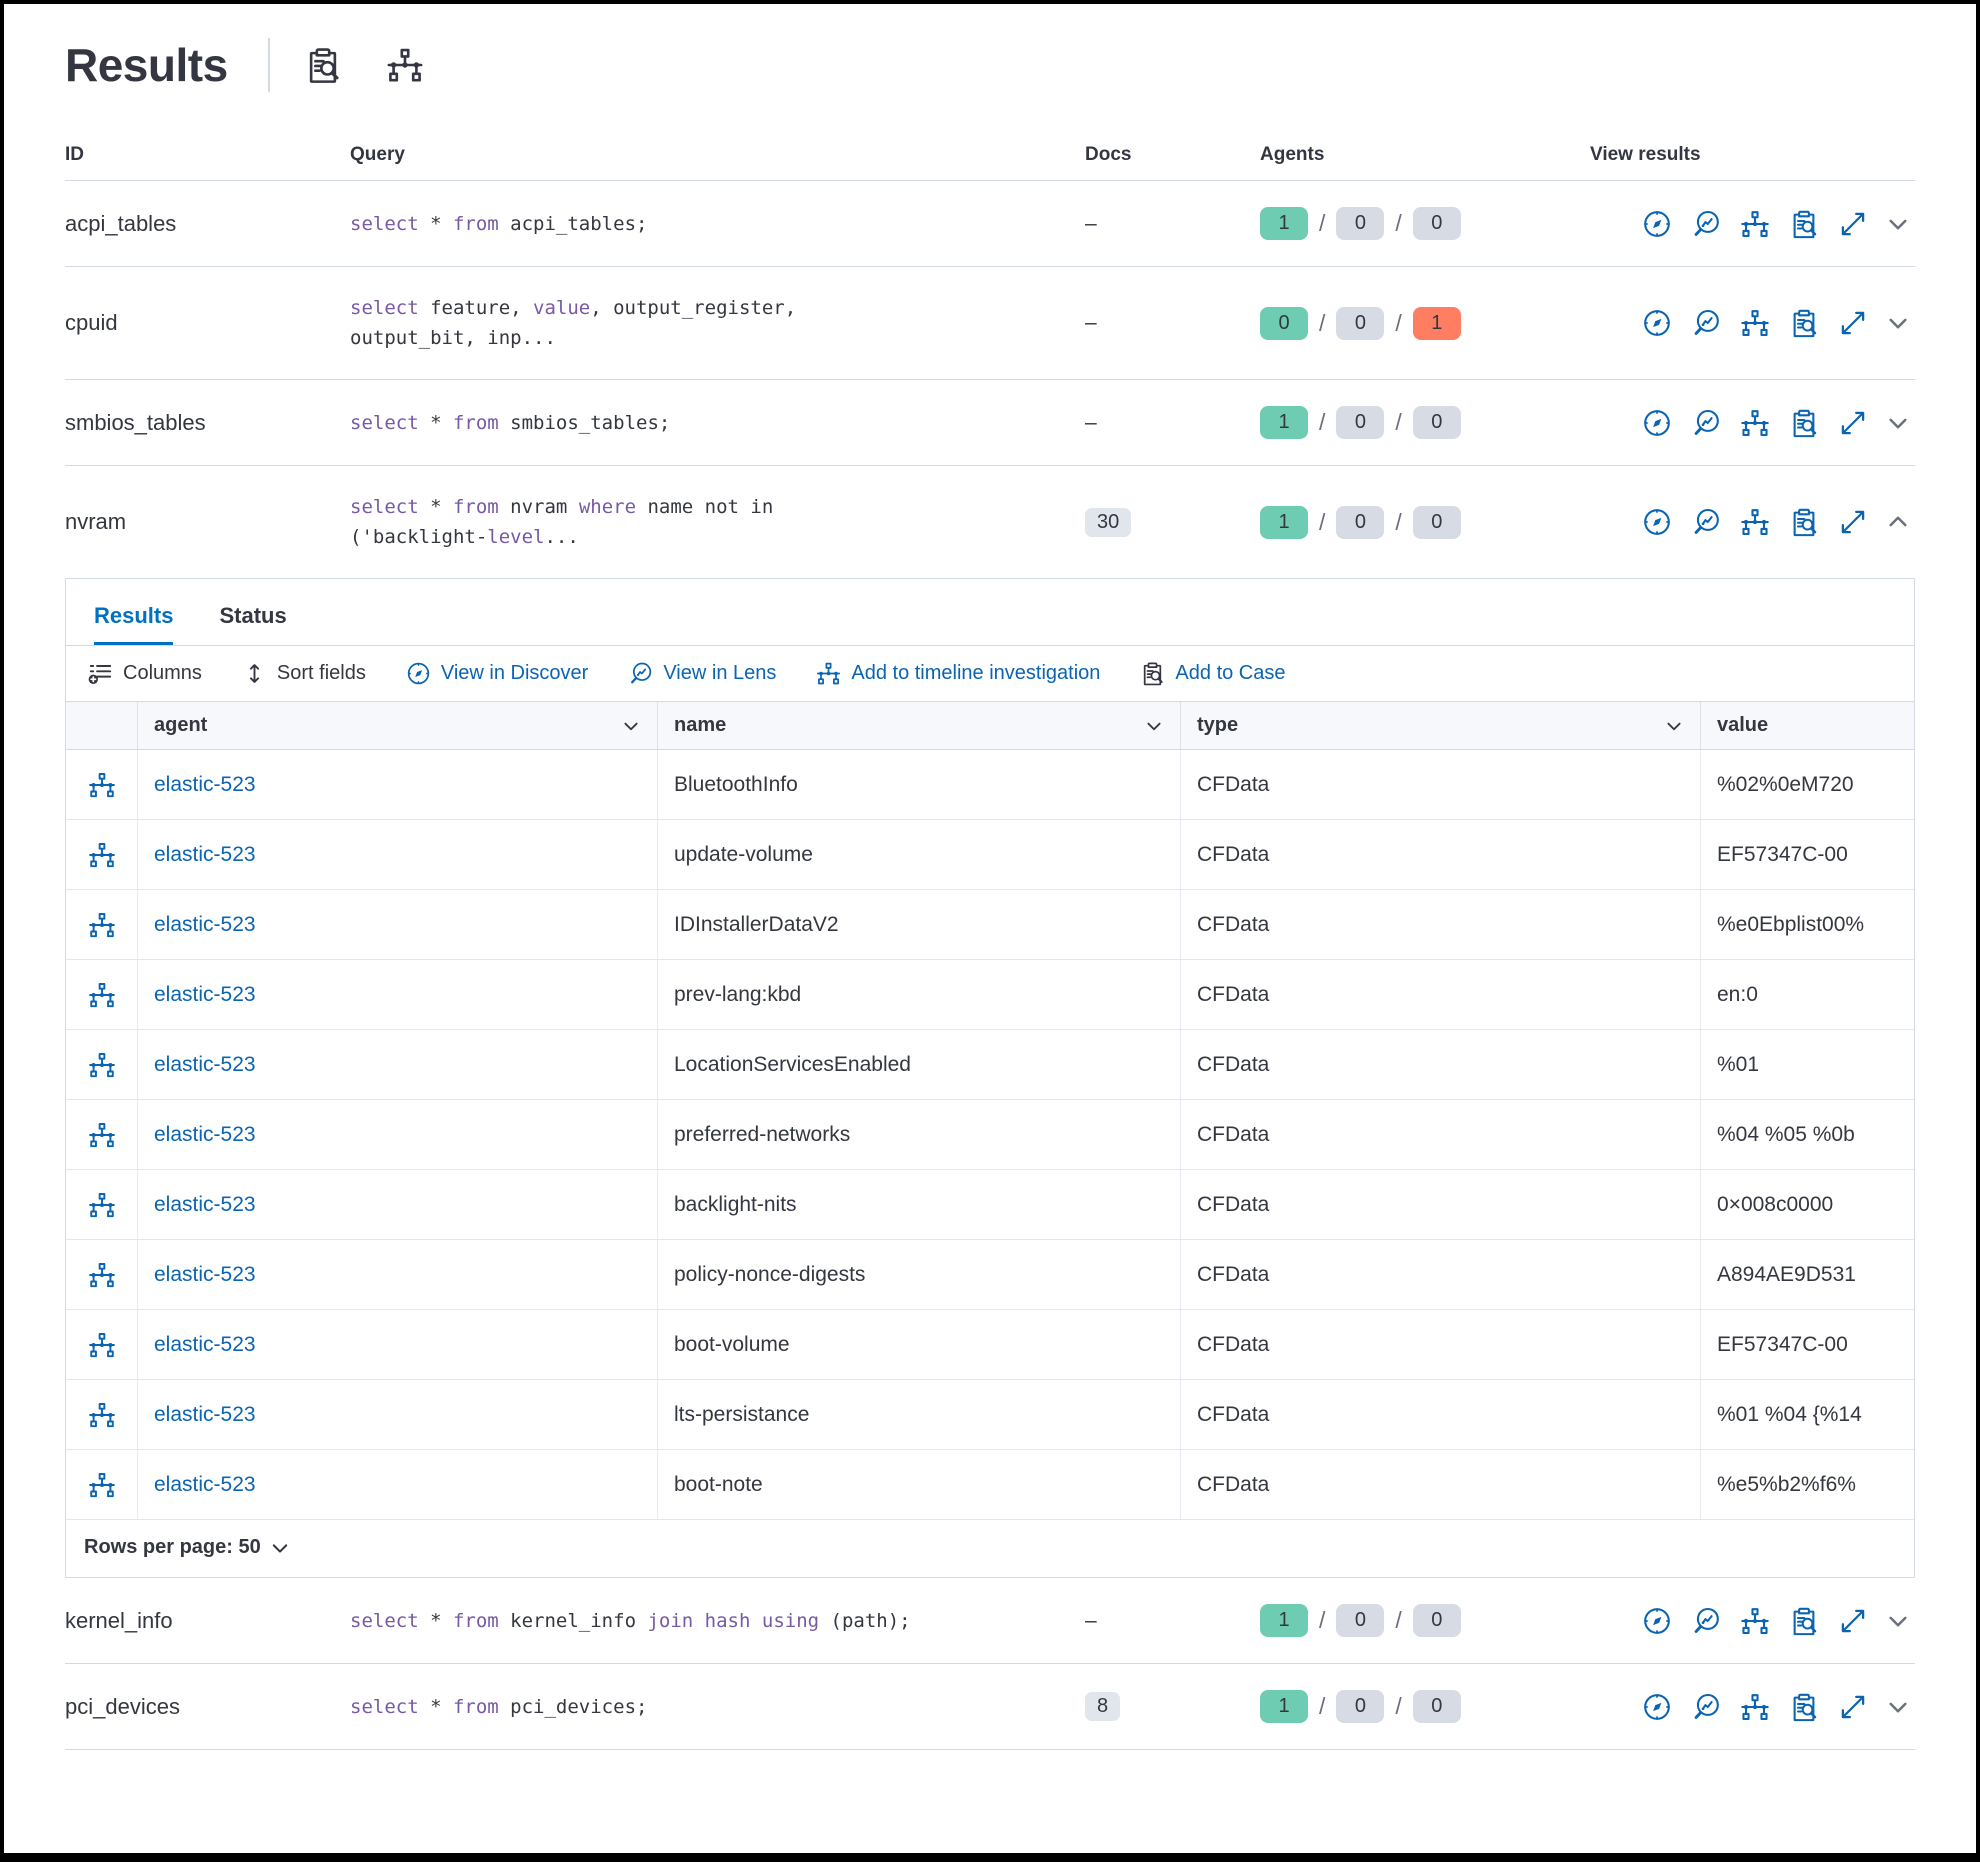 Image resolution: width=1980 pixels, height=1862 pixels. What do you see at coordinates (405, 65) in the screenshot?
I see `packs-icon` at bounding box center [405, 65].